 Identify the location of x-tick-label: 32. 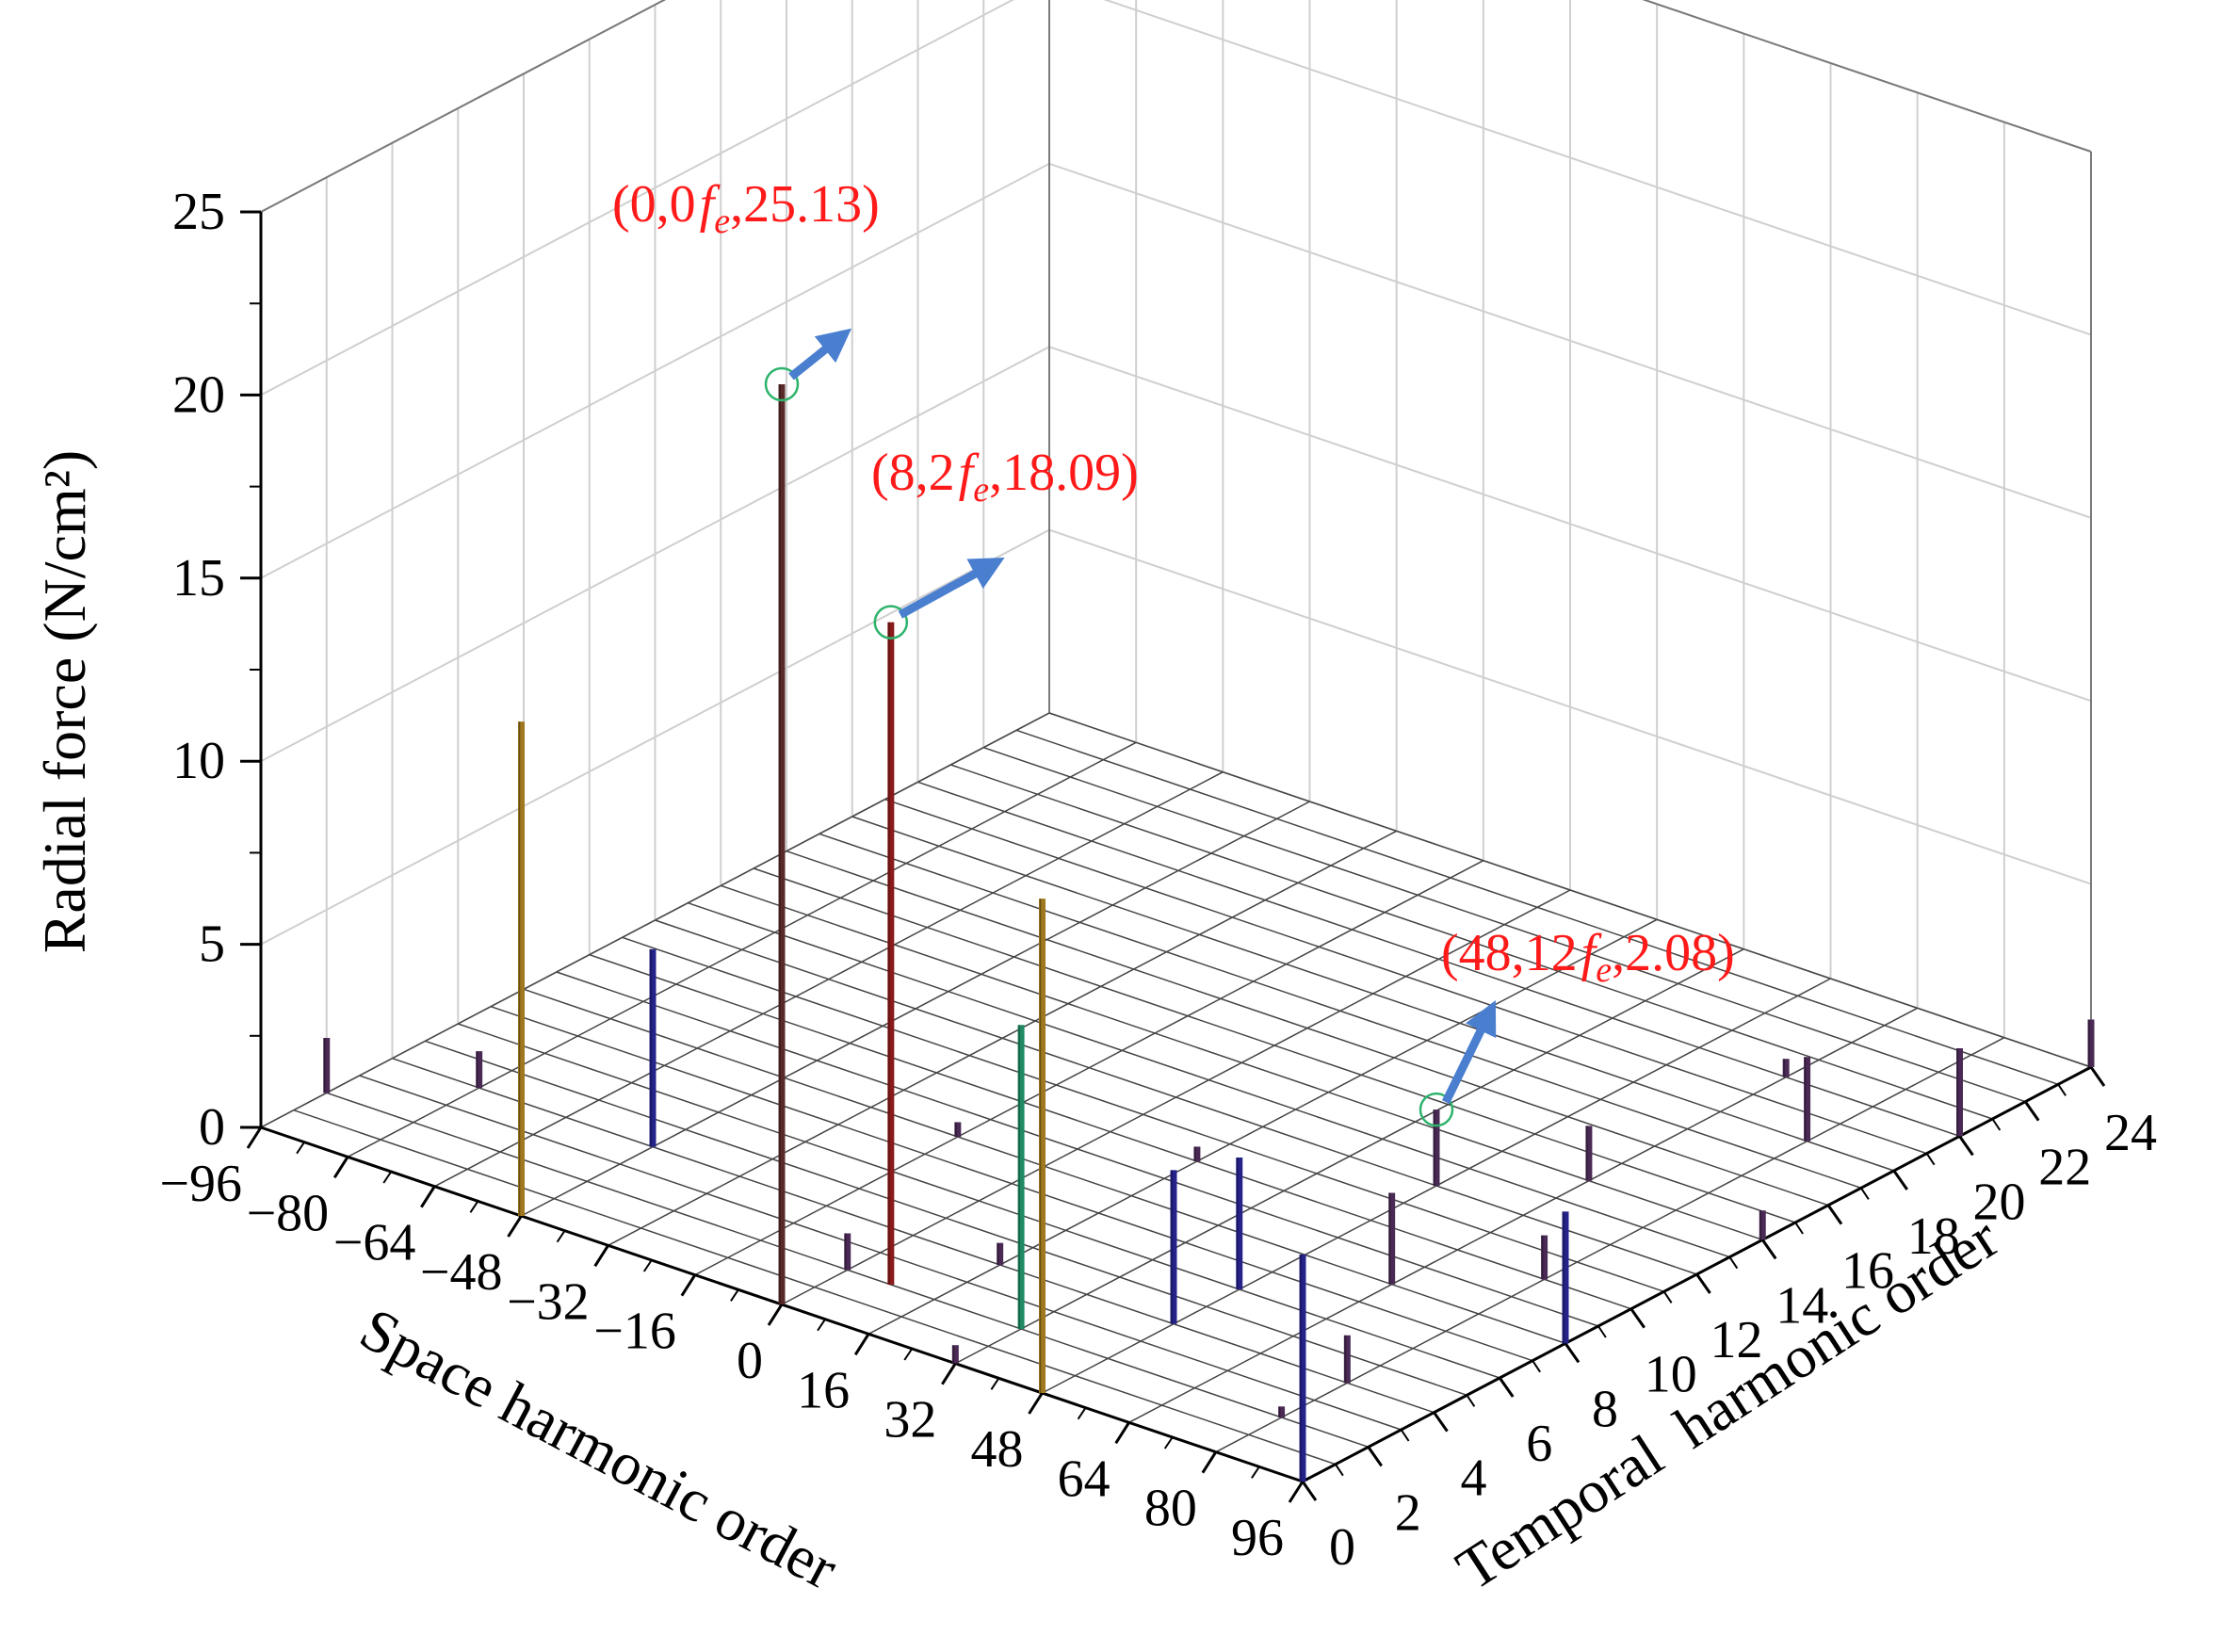
(910, 1420).